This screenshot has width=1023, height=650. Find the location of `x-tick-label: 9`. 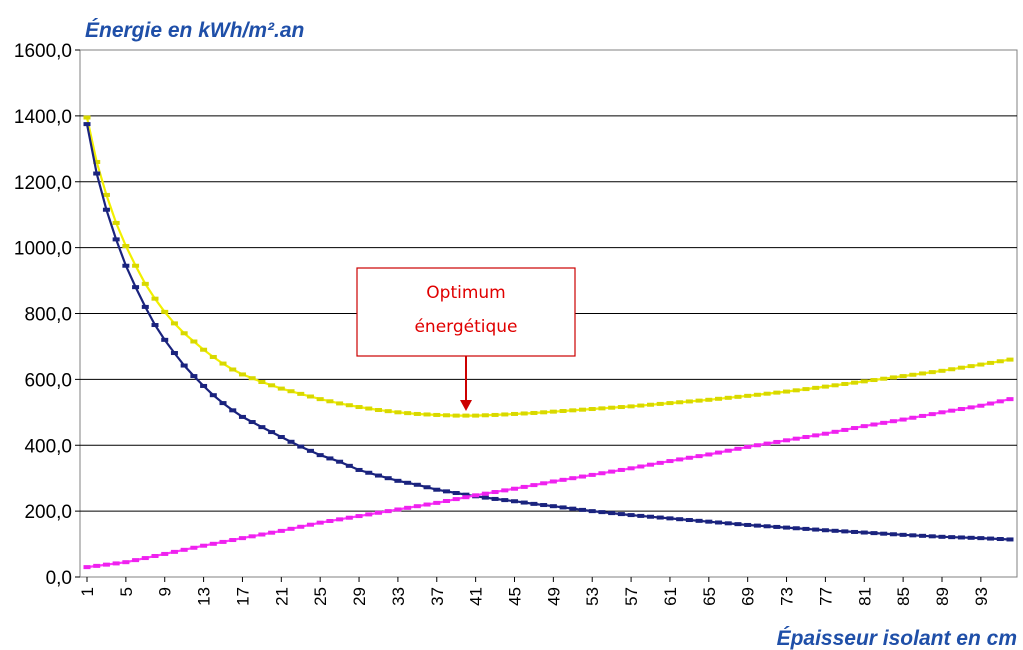

x-tick-label: 9 is located at coordinates (165, 591).